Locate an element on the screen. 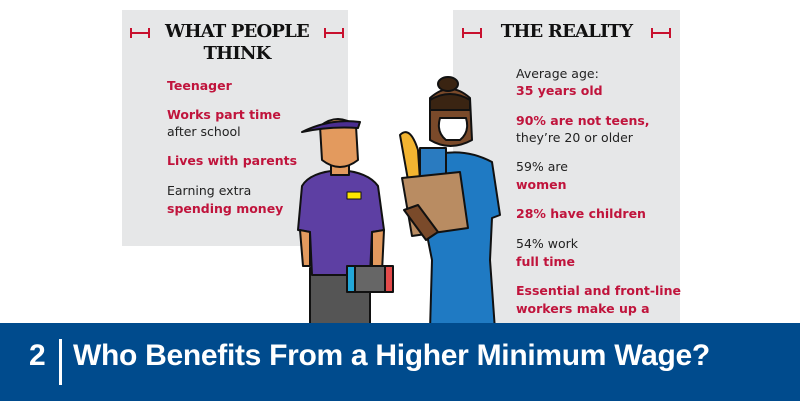 The width and height of the screenshot is (800, 401). left-panel-title: WHAT PEOPLE THINK is located at coordinates (237, 43).